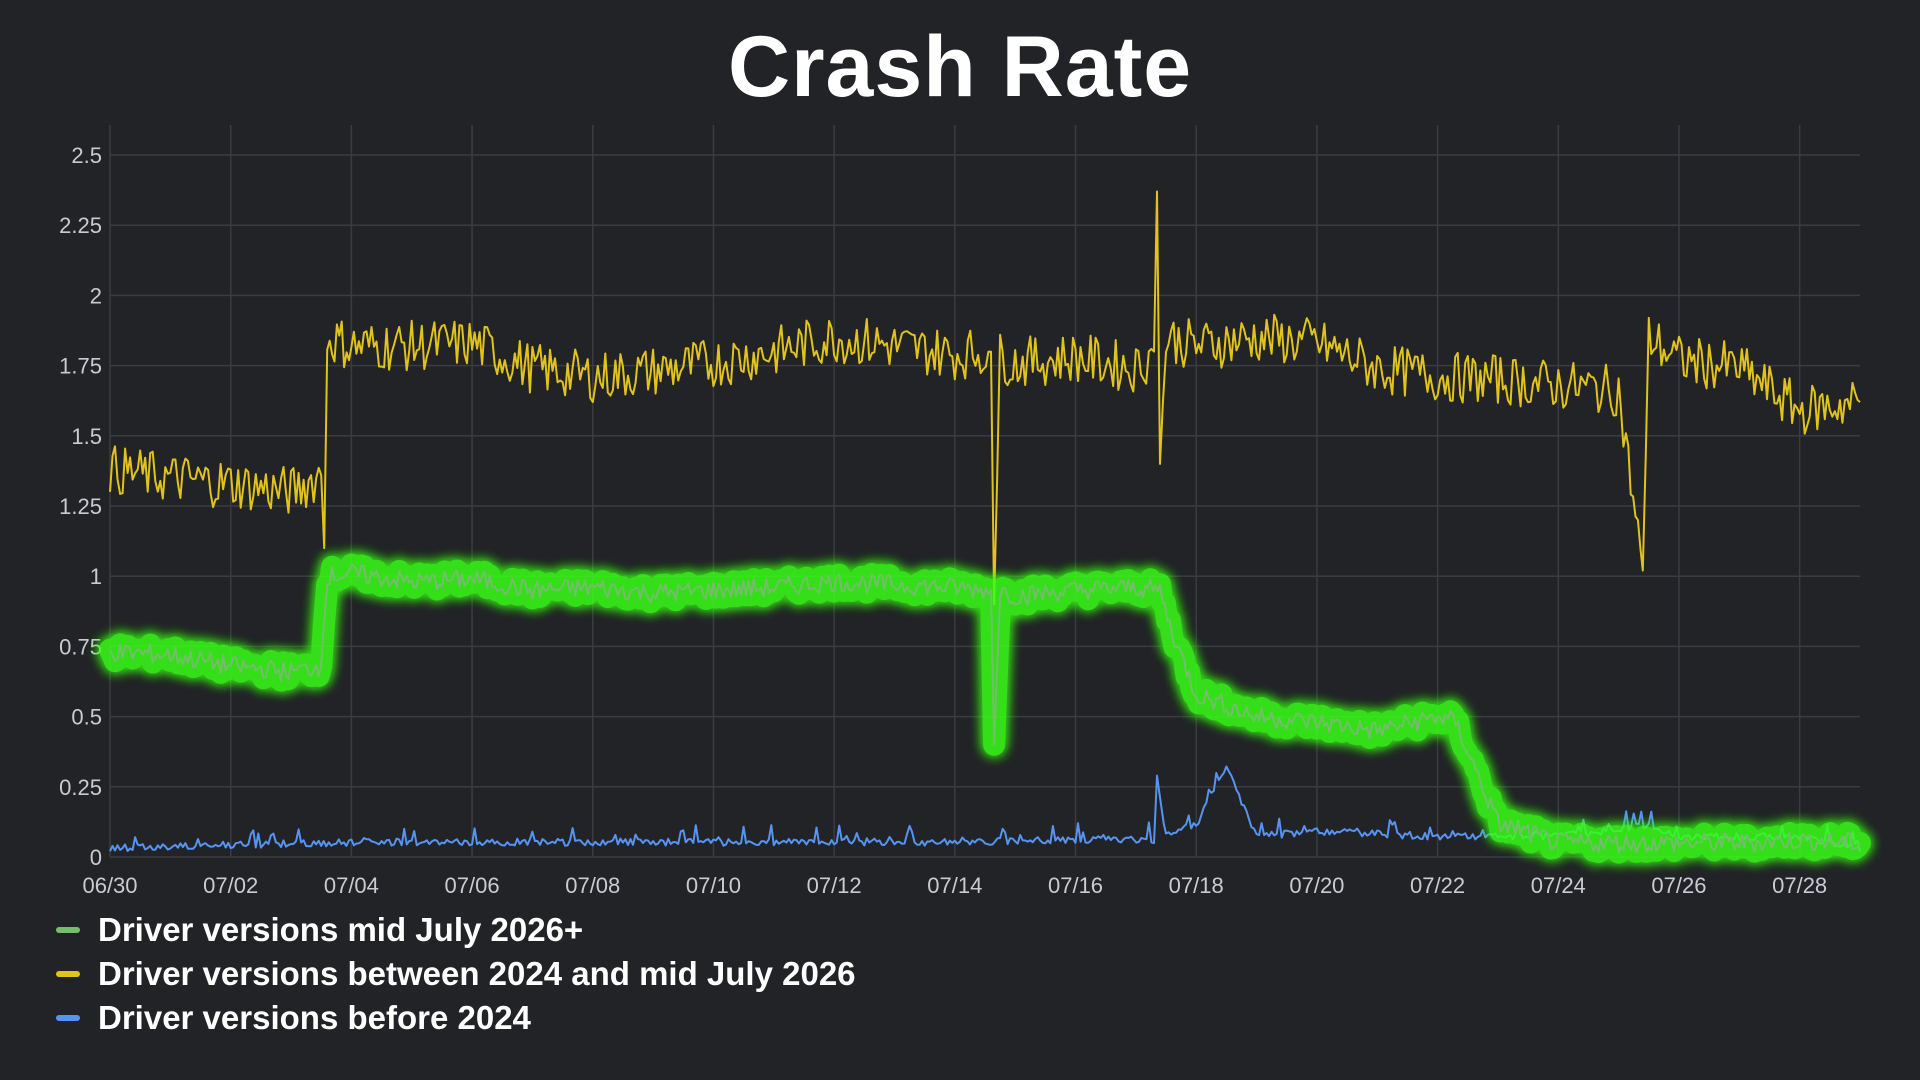 This screenshot has height=1080, width=1920. I want to click on y-tick-label: 2.5, so click(86, 155).